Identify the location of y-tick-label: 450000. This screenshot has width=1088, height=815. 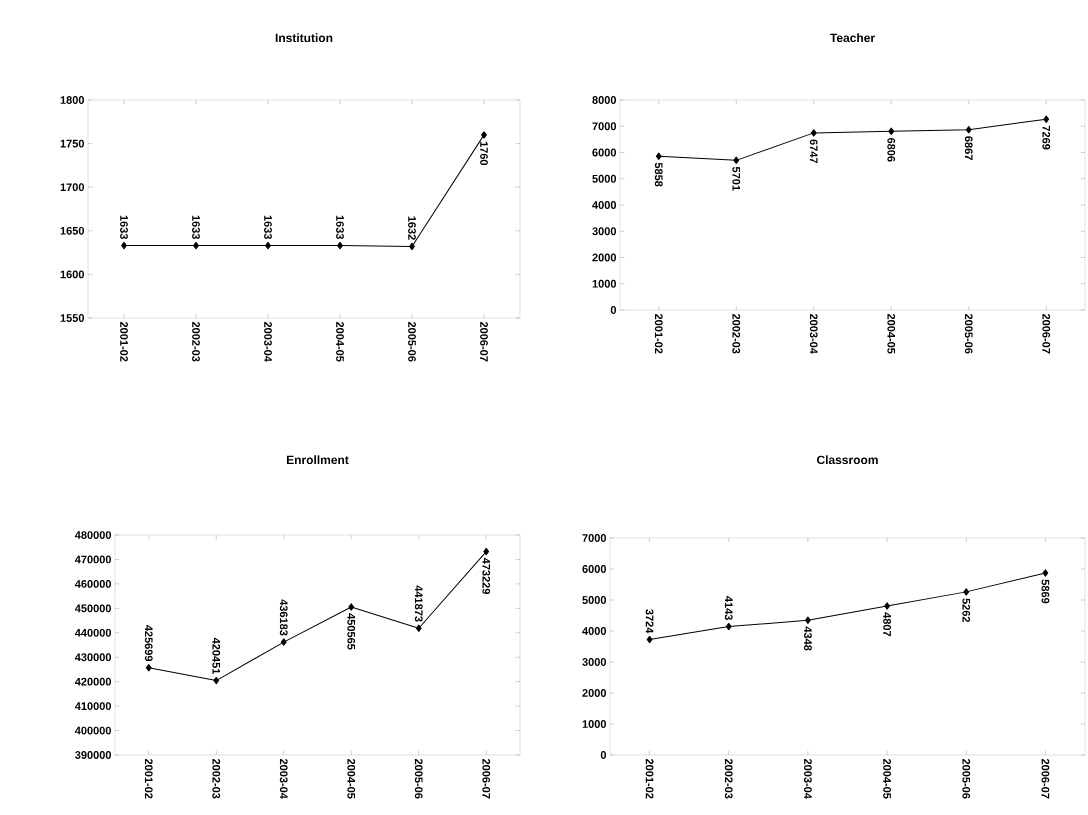
(92, 608).